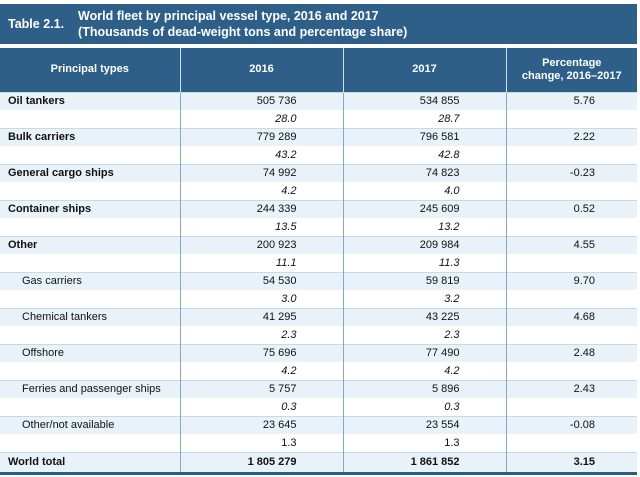  I want to click on share-2017-bulk-carriers: 42.8, so click(424, 155).